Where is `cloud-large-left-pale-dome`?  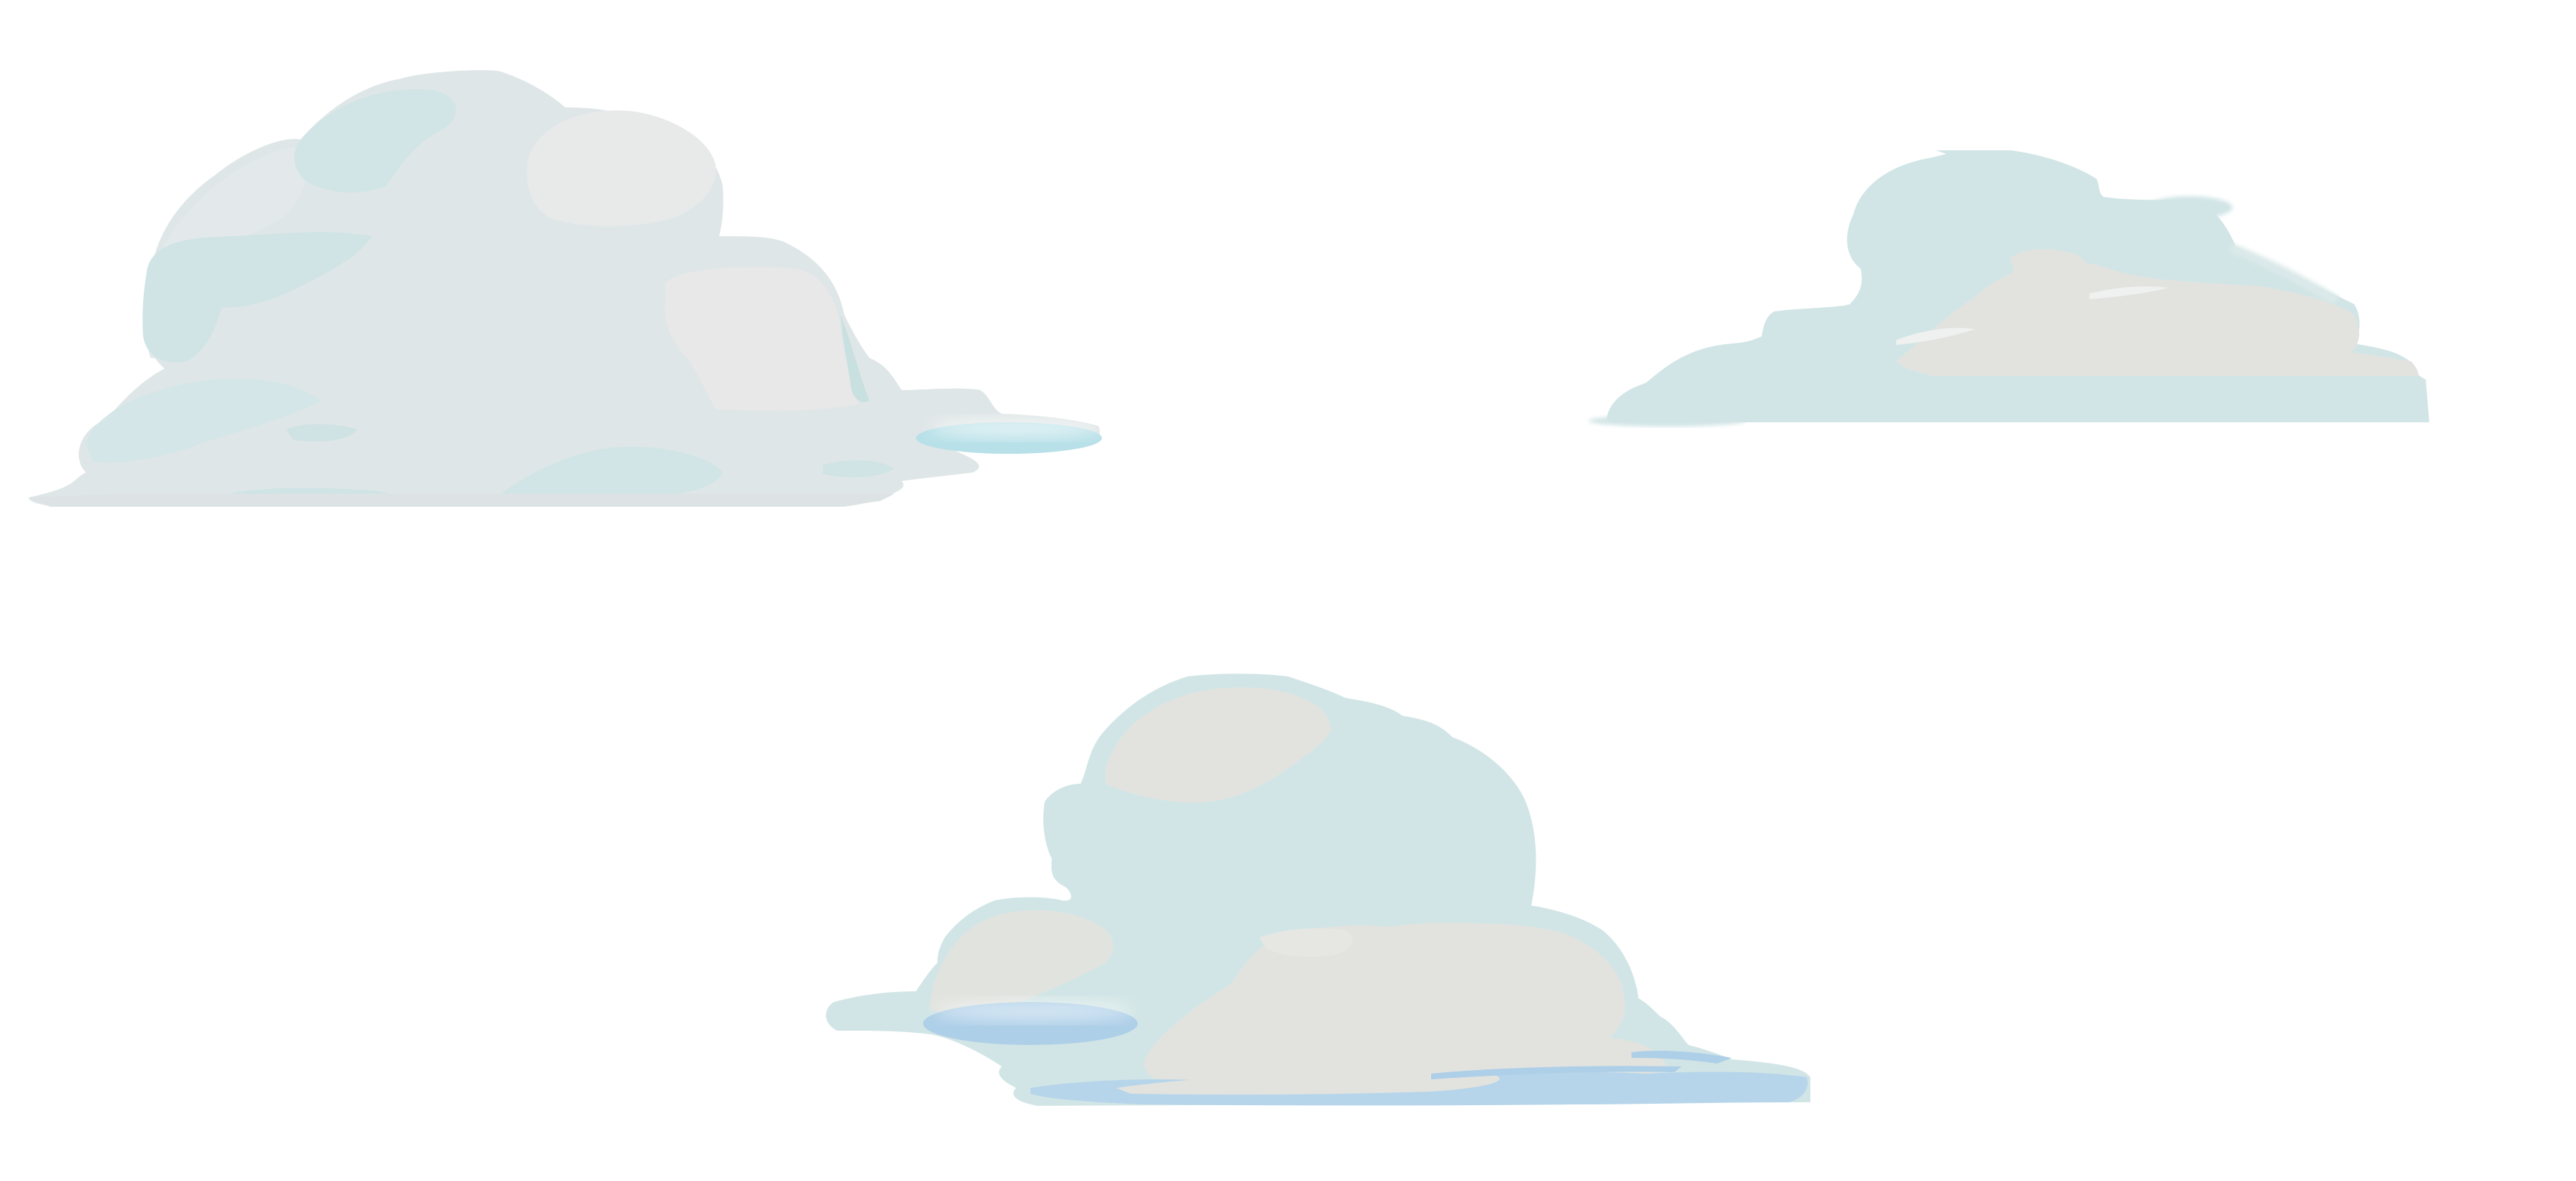
cloud-large-left-pale-dome is located at coordinates (621, 168).